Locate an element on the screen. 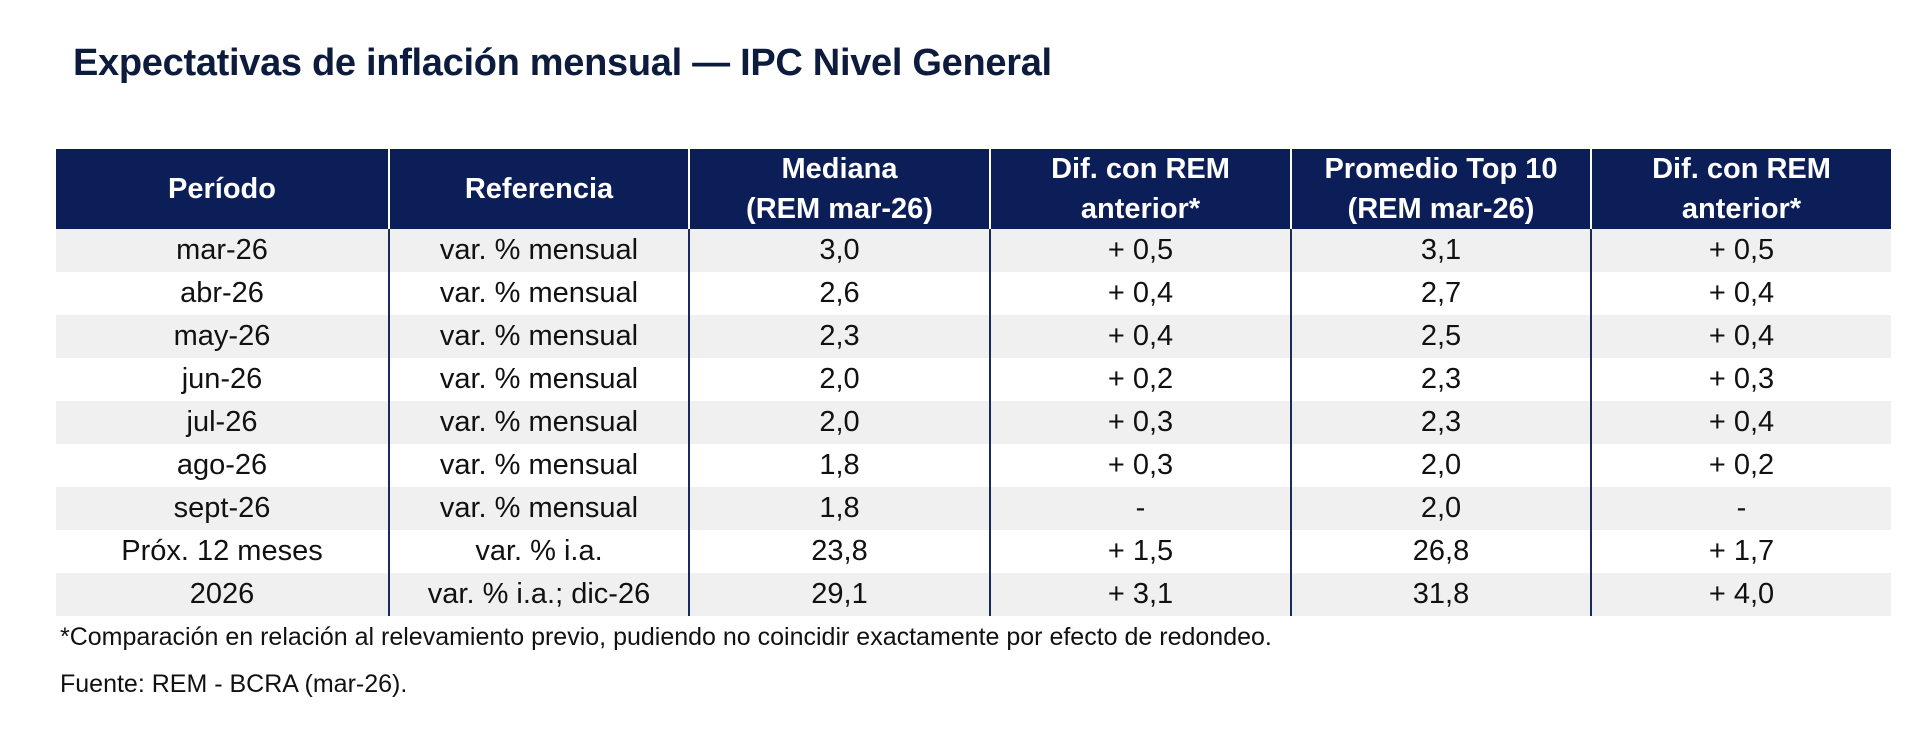  table-cell-mediana: 23,8 is located at coordinates (839, 551).